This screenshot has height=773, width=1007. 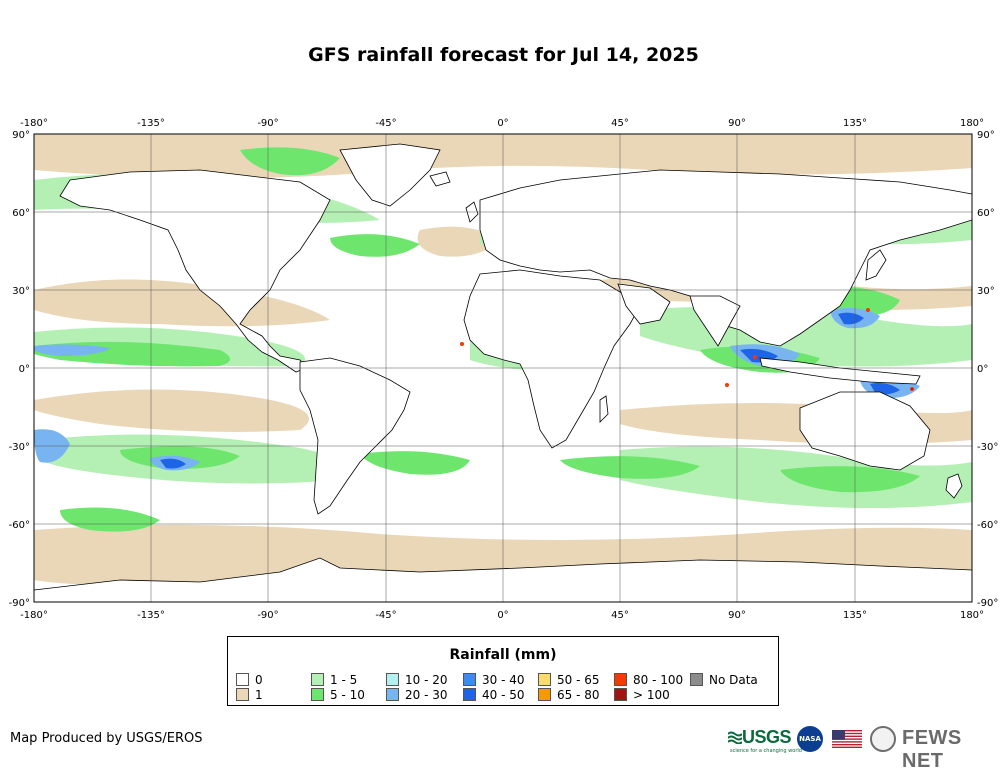 What do you see at coordinates (249, 680) in the screenshot?
I see `legend-item: 0` at bounding box center [249, 680].